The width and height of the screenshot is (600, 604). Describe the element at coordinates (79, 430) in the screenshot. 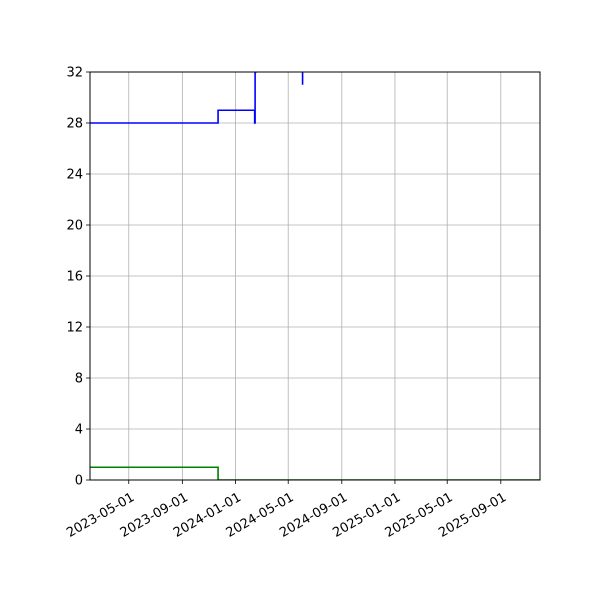

I see `y-tick-label: 4` at that location.